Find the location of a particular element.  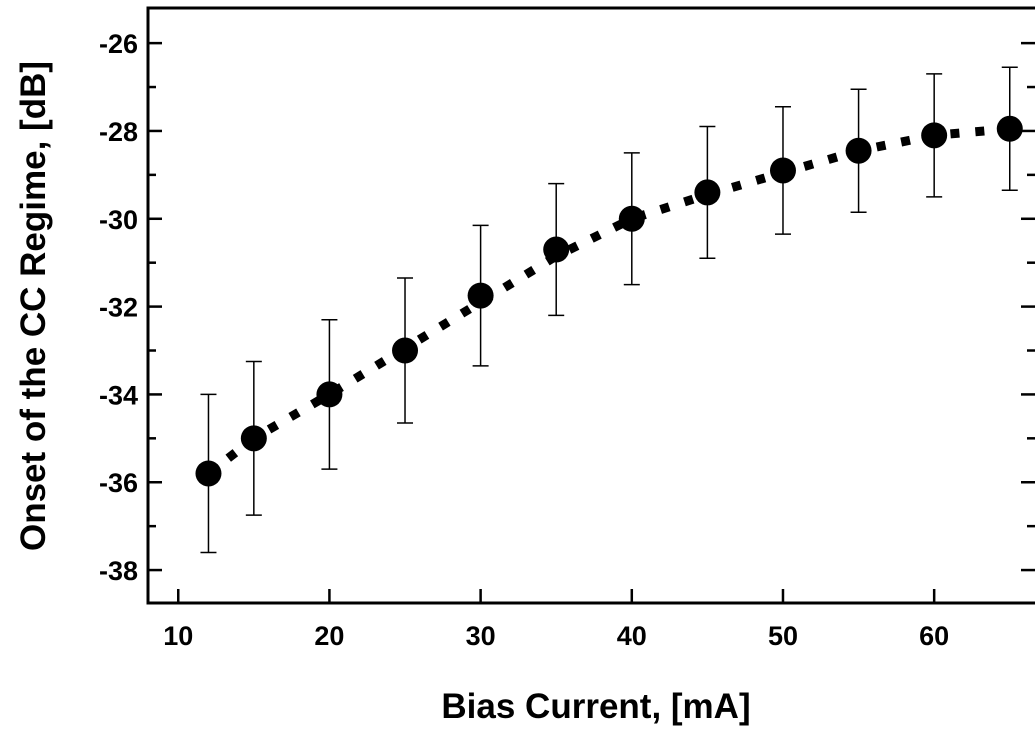

x-tick-label: 10 is located at coordinates (178, 636).